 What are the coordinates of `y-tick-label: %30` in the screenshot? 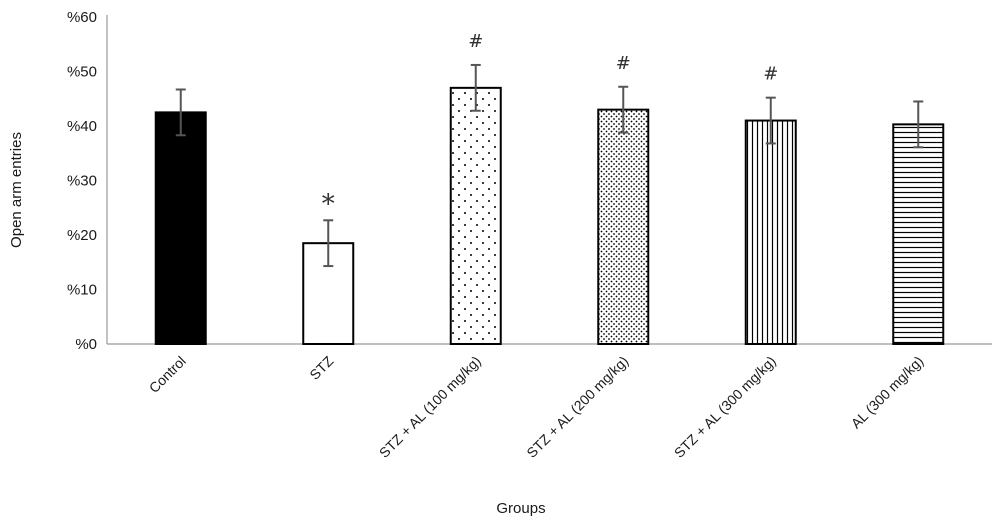 It's located at (82, 181).